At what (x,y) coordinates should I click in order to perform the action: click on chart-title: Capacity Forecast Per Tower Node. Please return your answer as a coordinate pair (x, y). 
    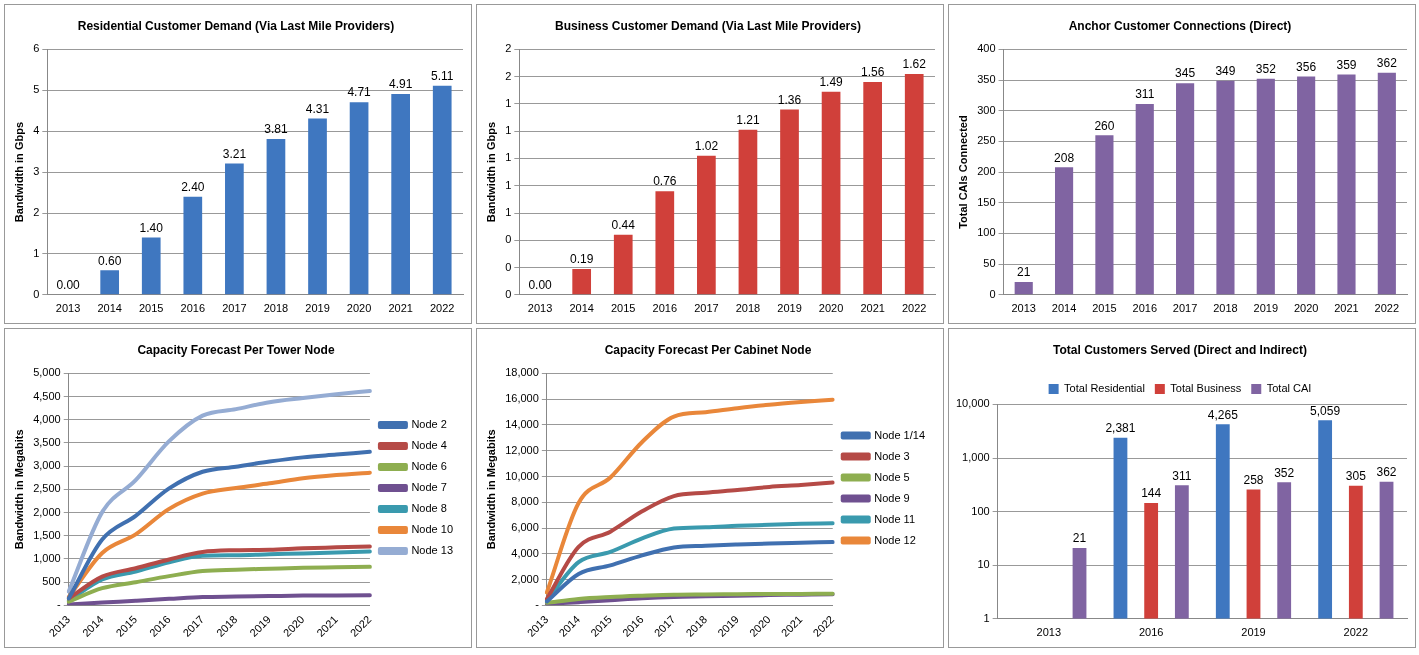
    Looking at the image, I should click on (236, 349).